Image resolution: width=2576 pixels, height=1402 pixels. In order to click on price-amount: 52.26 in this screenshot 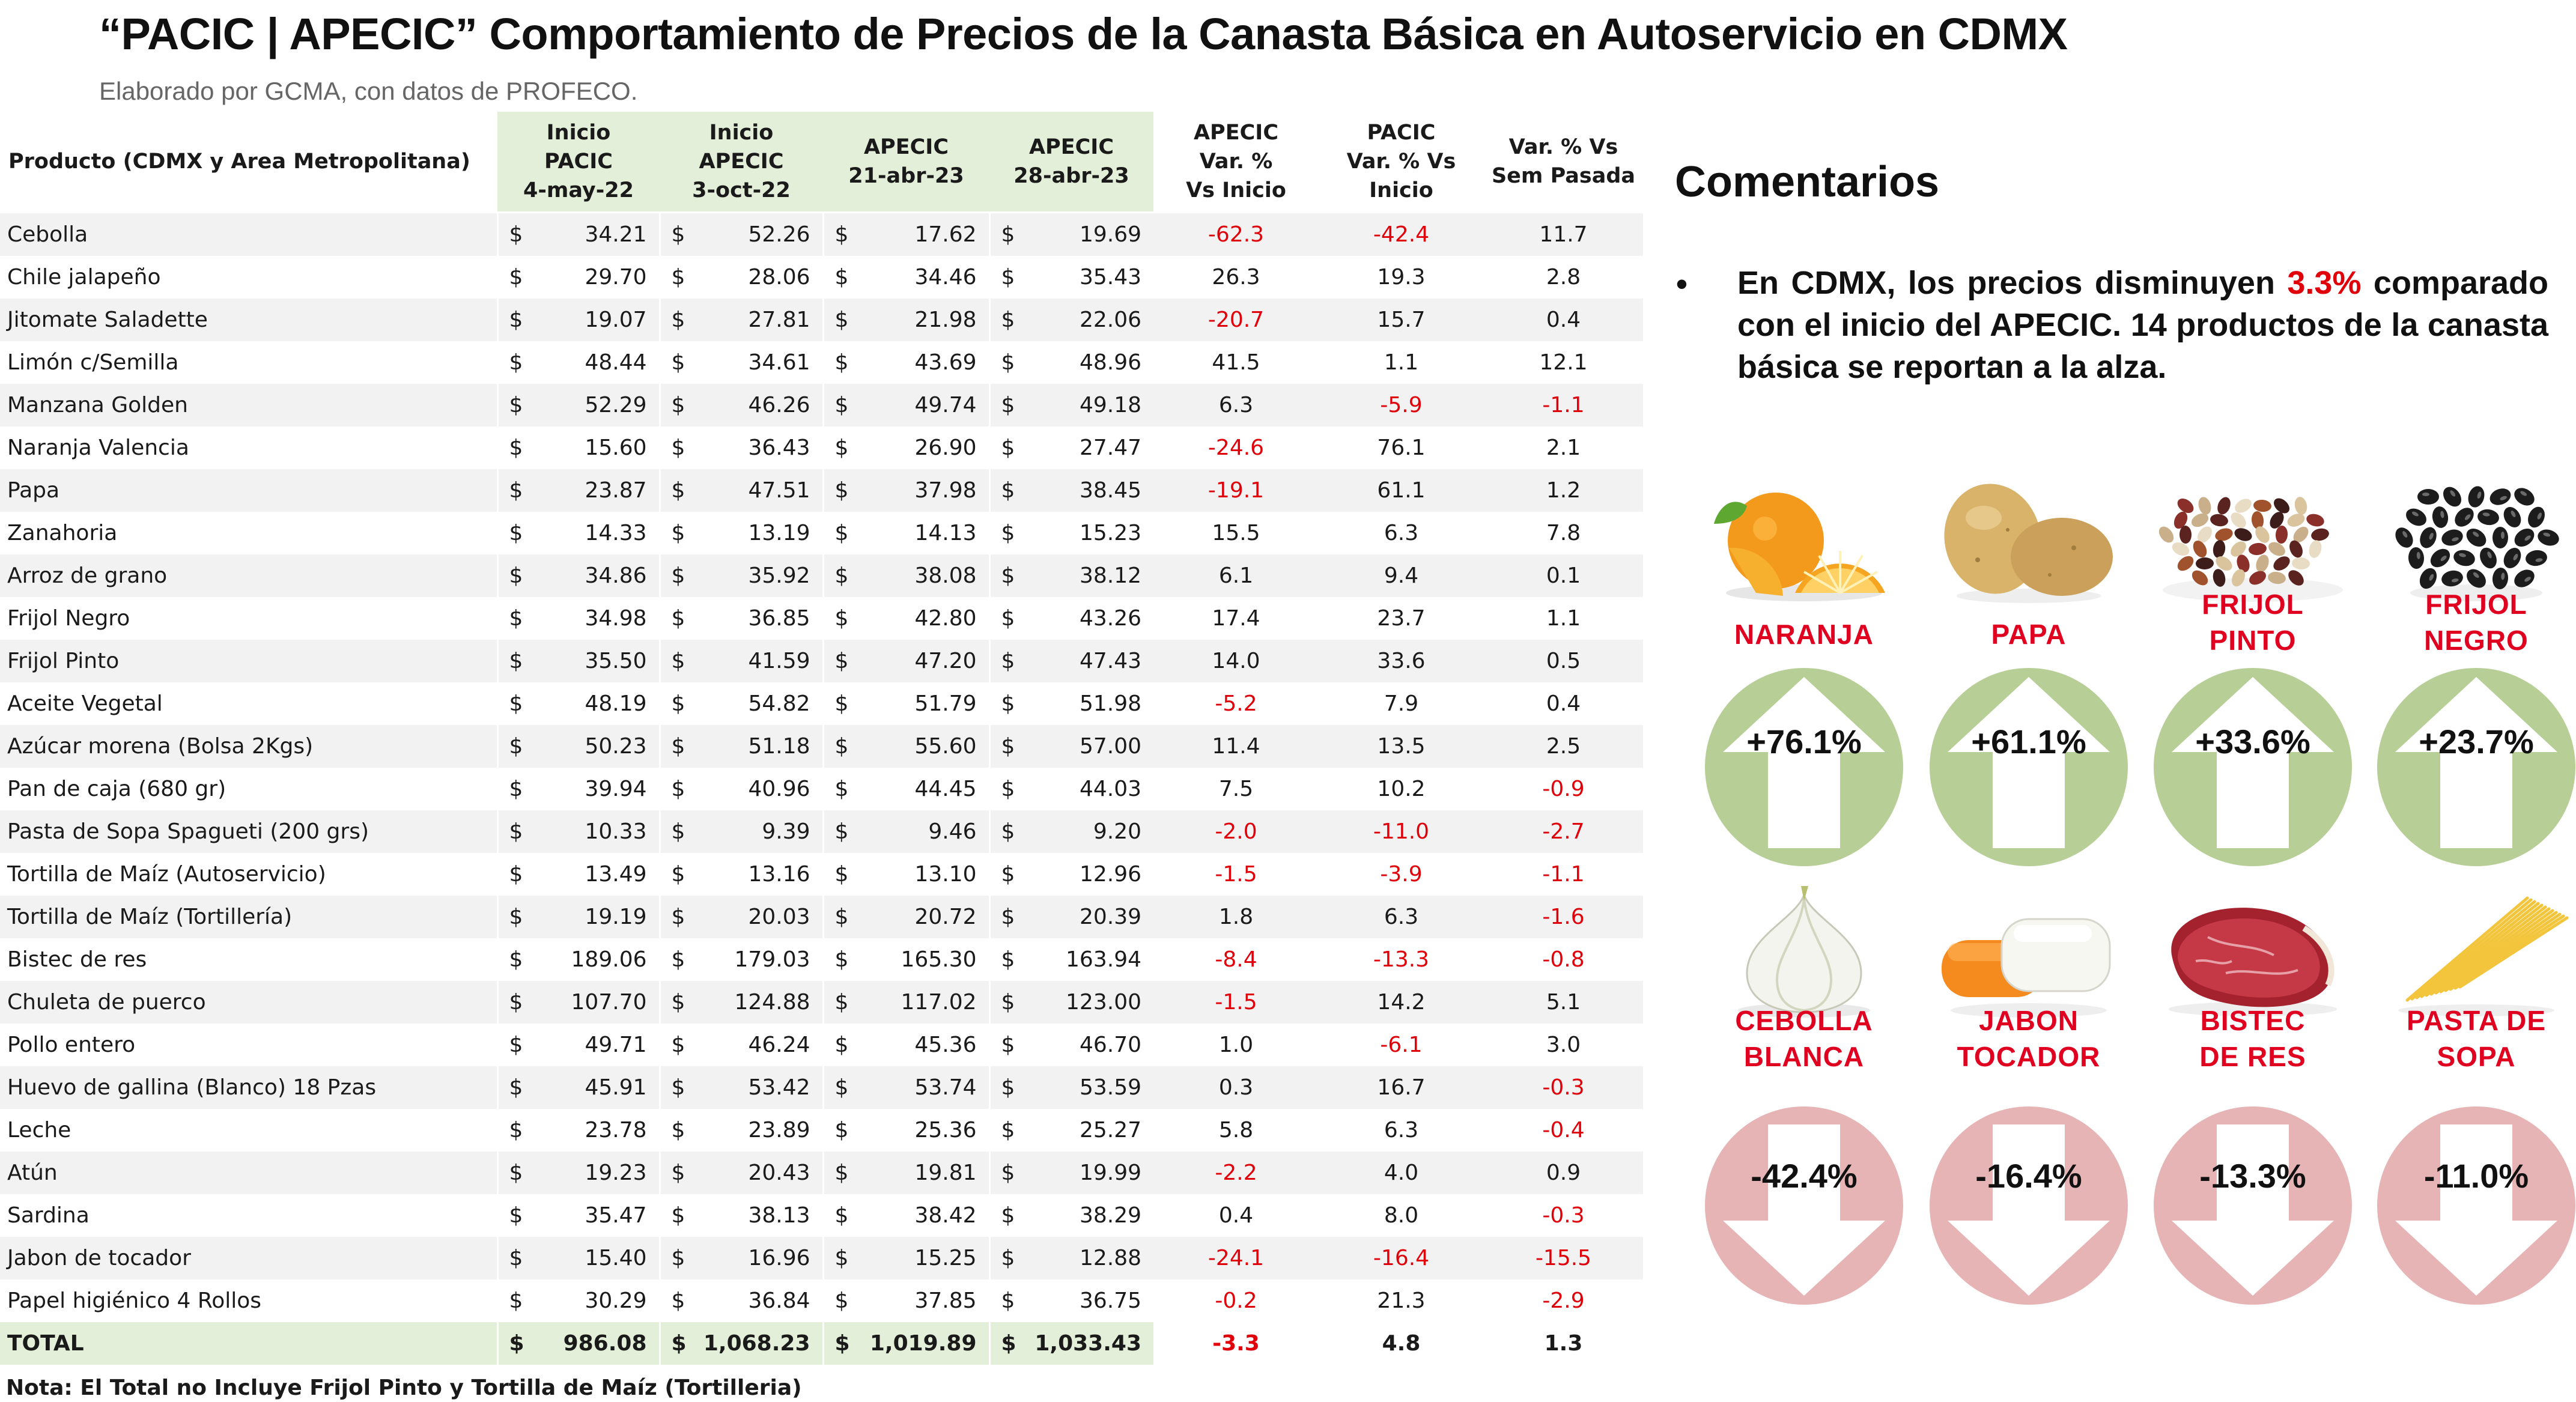, I will do `click(779, 234)`.